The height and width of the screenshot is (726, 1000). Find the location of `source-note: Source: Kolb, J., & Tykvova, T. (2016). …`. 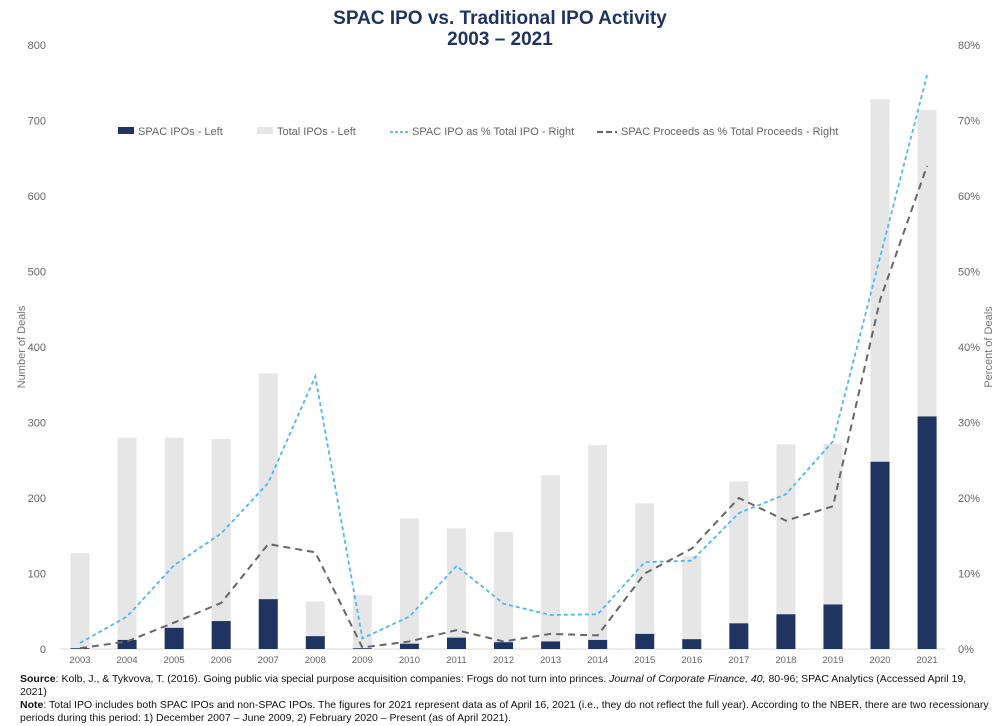

source-note: Source: Kolb, J., & Tykvova, T. (2016). … is located at coordinates (505, 699).